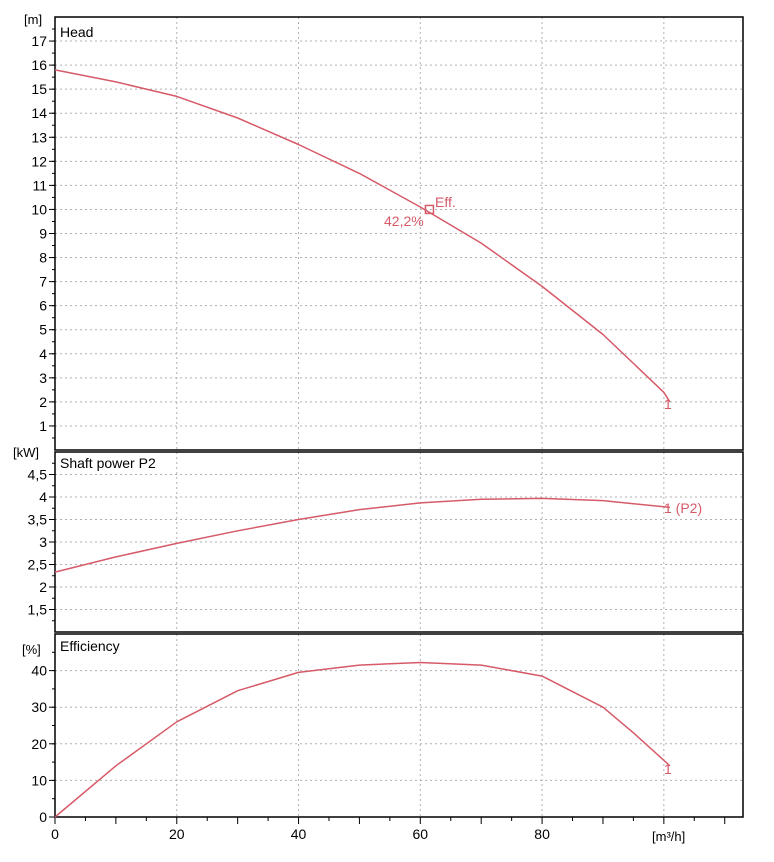 This screenshot has width=774, height=862. Describe the element at coordinates (39, 89) in the screenshot. I see `y-tick-label: 15` at that location.